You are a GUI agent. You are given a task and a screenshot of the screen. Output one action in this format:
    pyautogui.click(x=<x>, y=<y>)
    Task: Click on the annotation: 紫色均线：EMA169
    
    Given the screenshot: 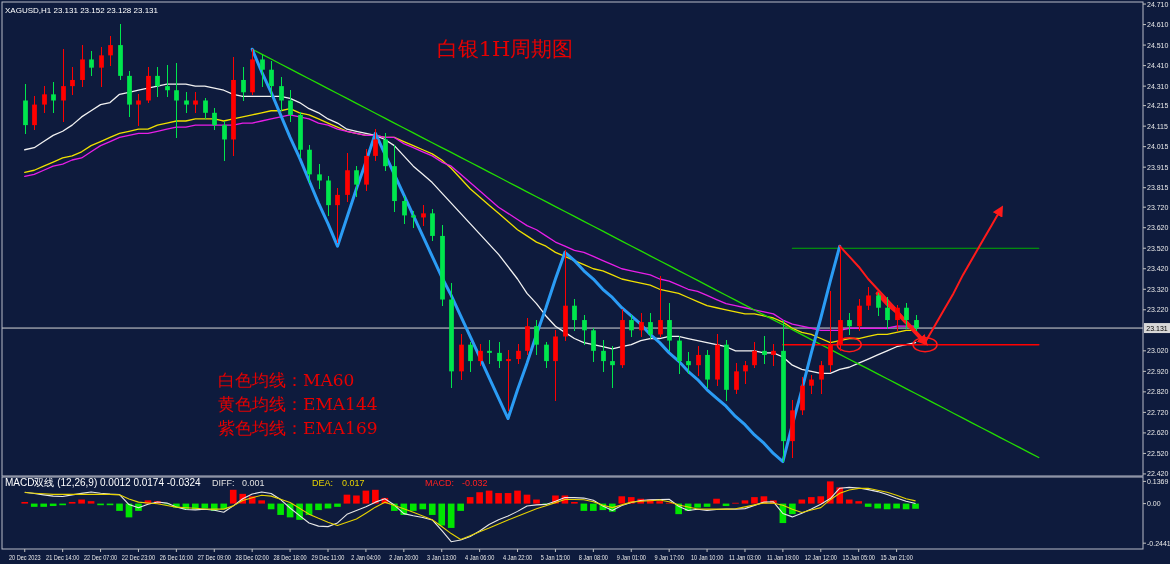 What is the action you would take?
    pyautogui.click(x=298, y=428)
    